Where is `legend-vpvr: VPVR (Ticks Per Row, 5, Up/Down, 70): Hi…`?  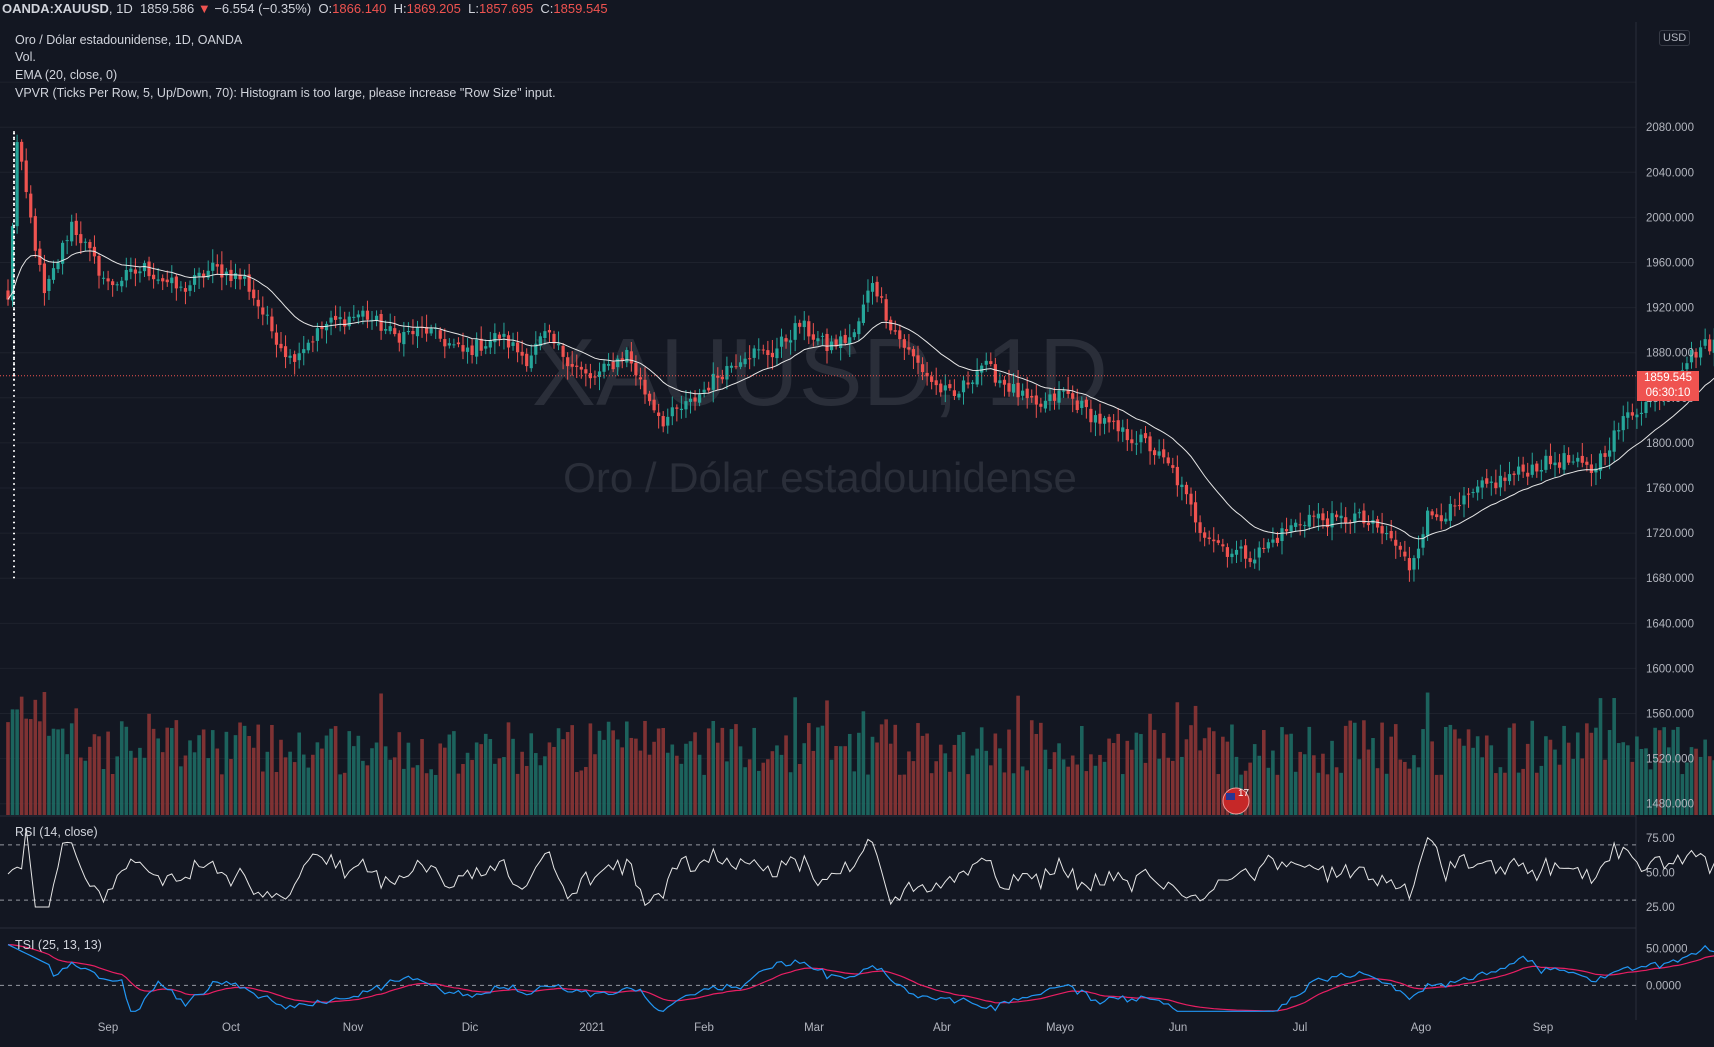 legend-vpvr: VPVR (Ticks Per Row, 5, Up/Down, 70): Hi… is located at coordinates (285, 93).